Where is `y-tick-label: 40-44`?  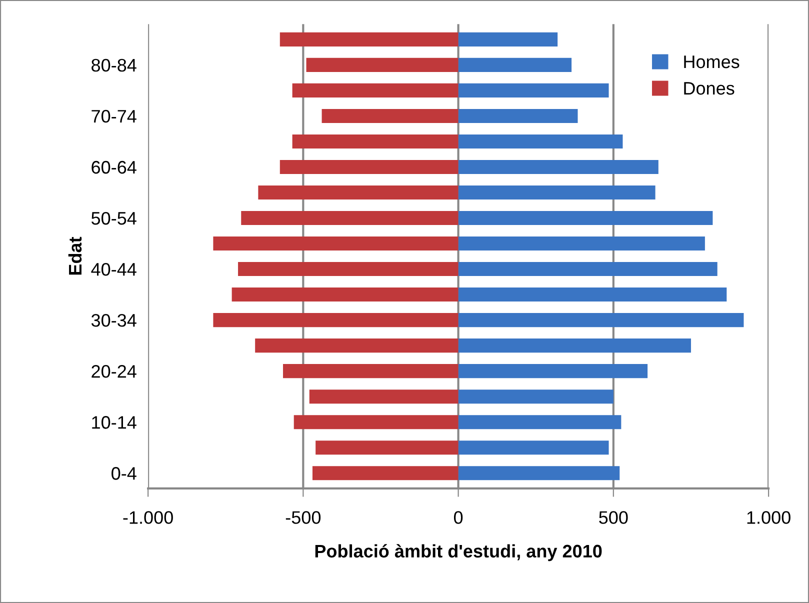 y-tick-label: 40-44 is located at coordinates (113, 269).